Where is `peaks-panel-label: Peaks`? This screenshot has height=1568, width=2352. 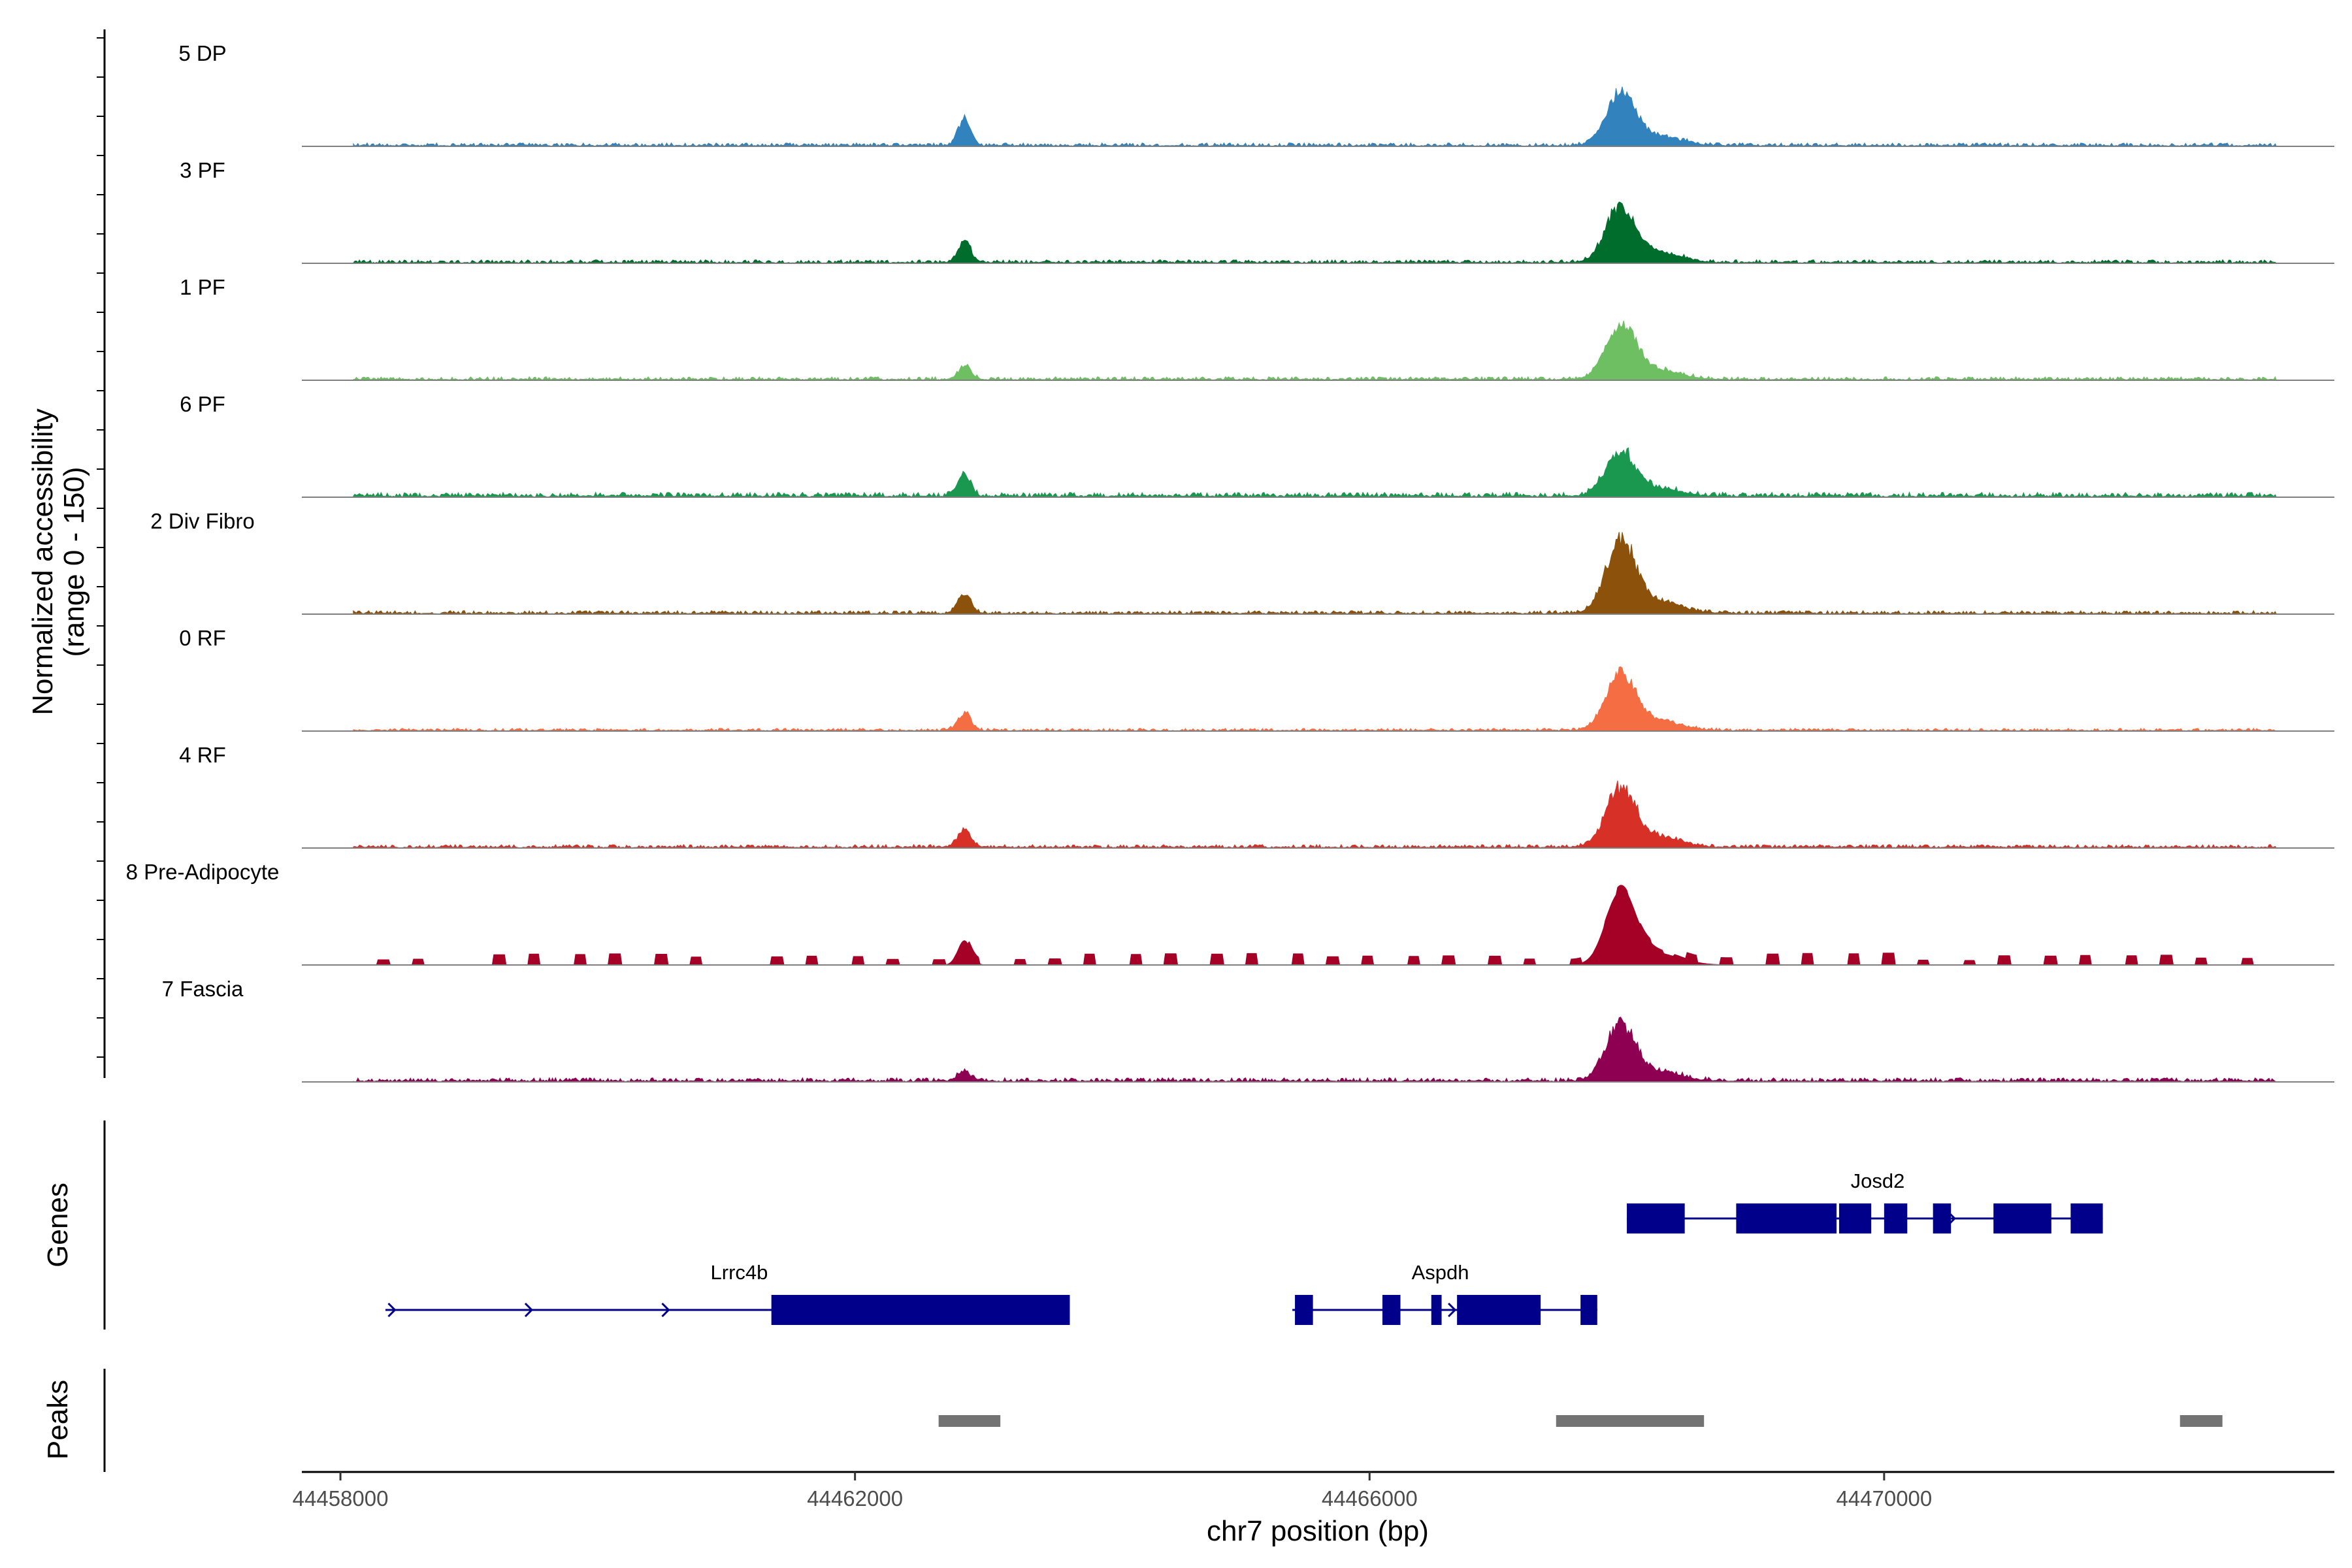 peaks-panel-label: Peaks is located at coordinates (58, 1420).